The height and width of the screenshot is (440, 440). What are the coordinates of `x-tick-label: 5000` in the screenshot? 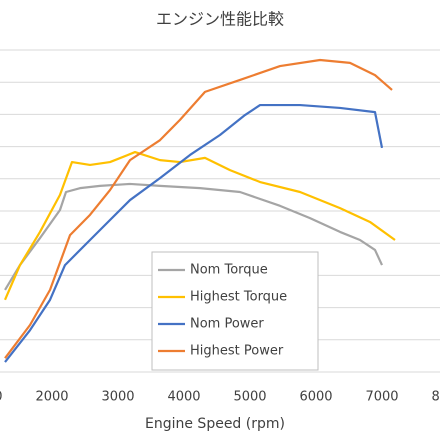 It's located at (249, 397).